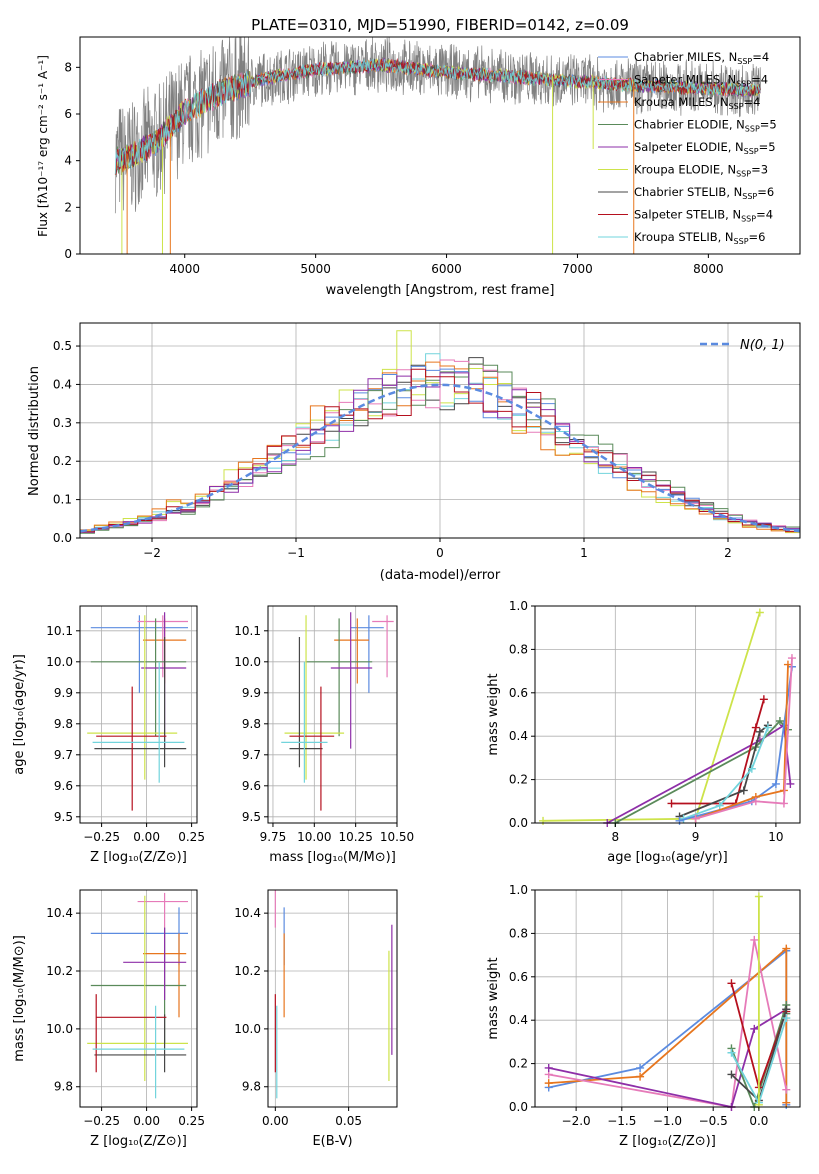  What do you see at coordinates (775, 837) in the screenshot?
I see `mass_weight_vs_age-x-tick-label: 10` at bounding box center [775, 837].